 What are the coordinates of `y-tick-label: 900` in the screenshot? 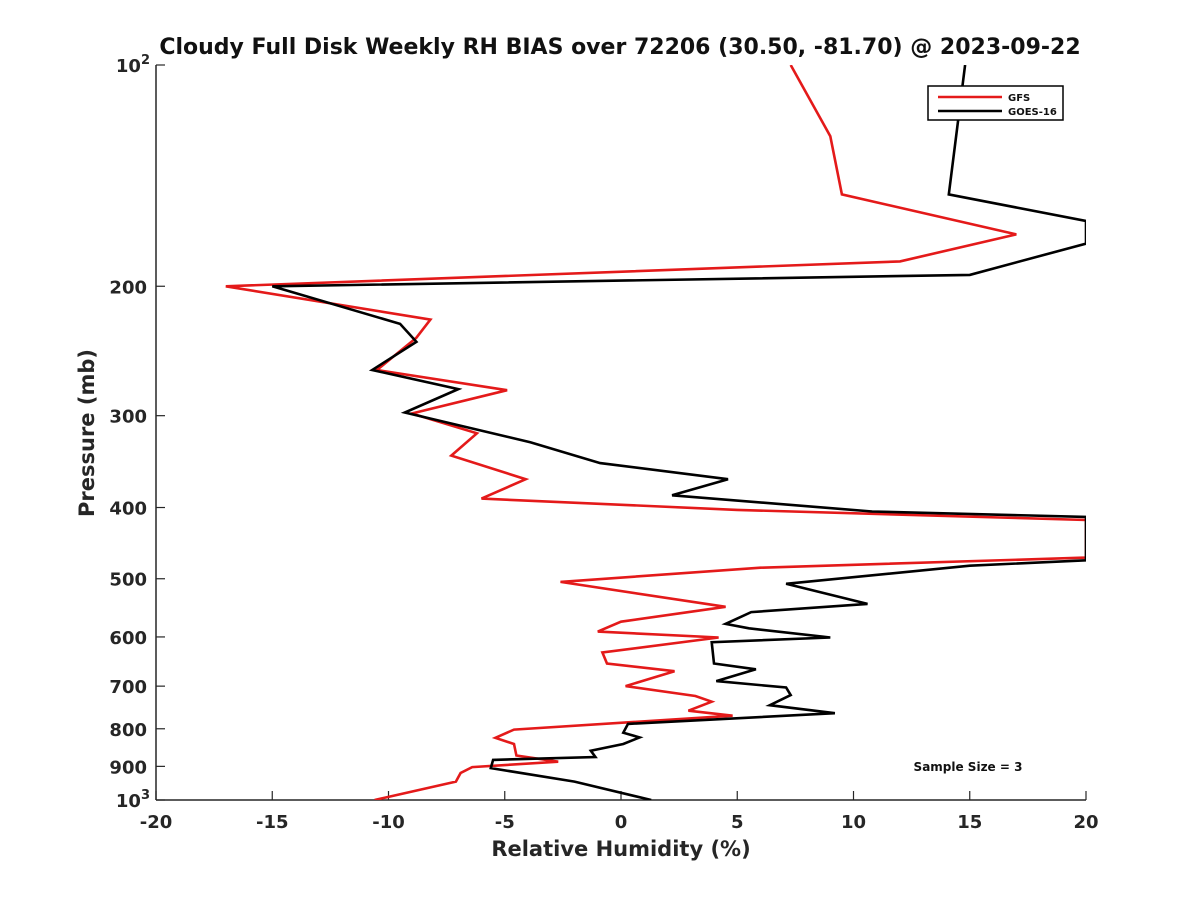 It's located at (128, 767).